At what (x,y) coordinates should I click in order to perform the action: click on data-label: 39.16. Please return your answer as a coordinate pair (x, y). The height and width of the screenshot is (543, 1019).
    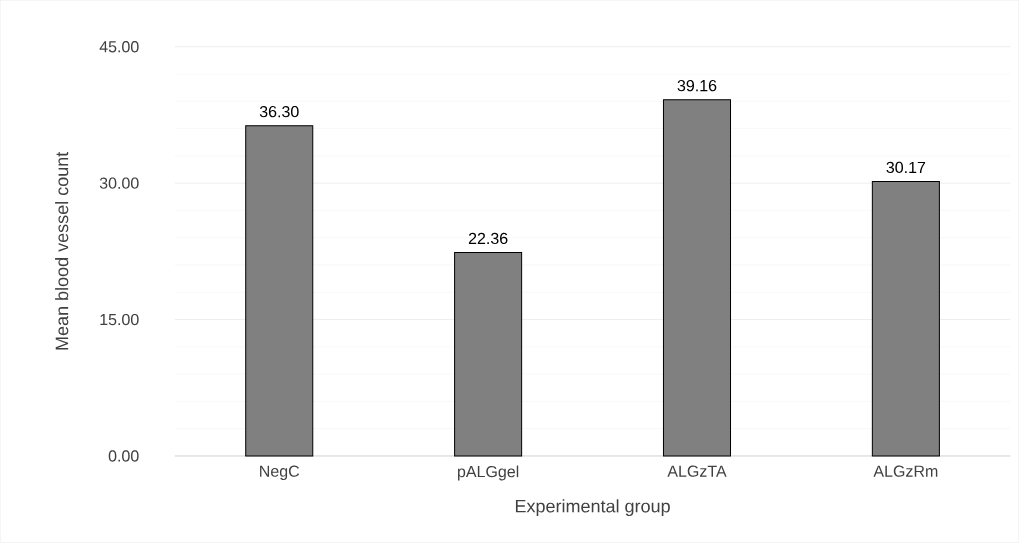
    Looking at the image, I should click on (697, 86).